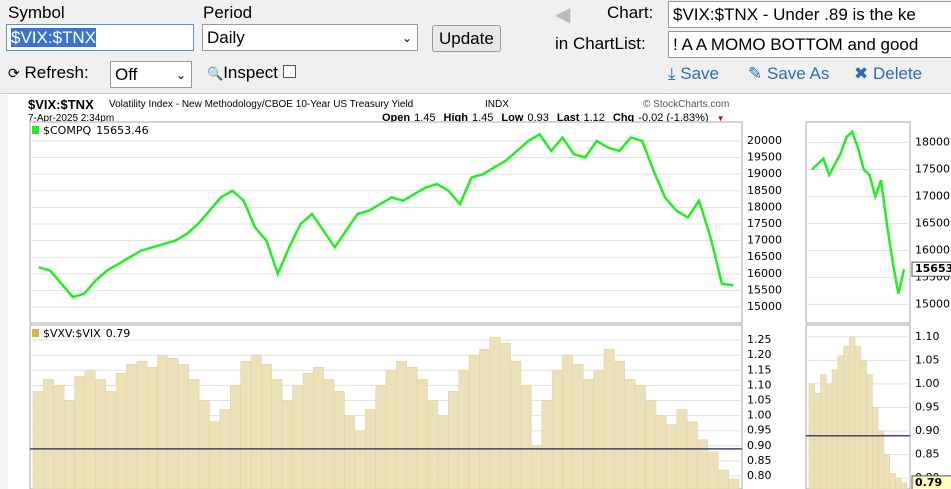  Describe the element at coordinates (759, 475) in the screenshot. I see `y-tick-label: 0.80` at that location.